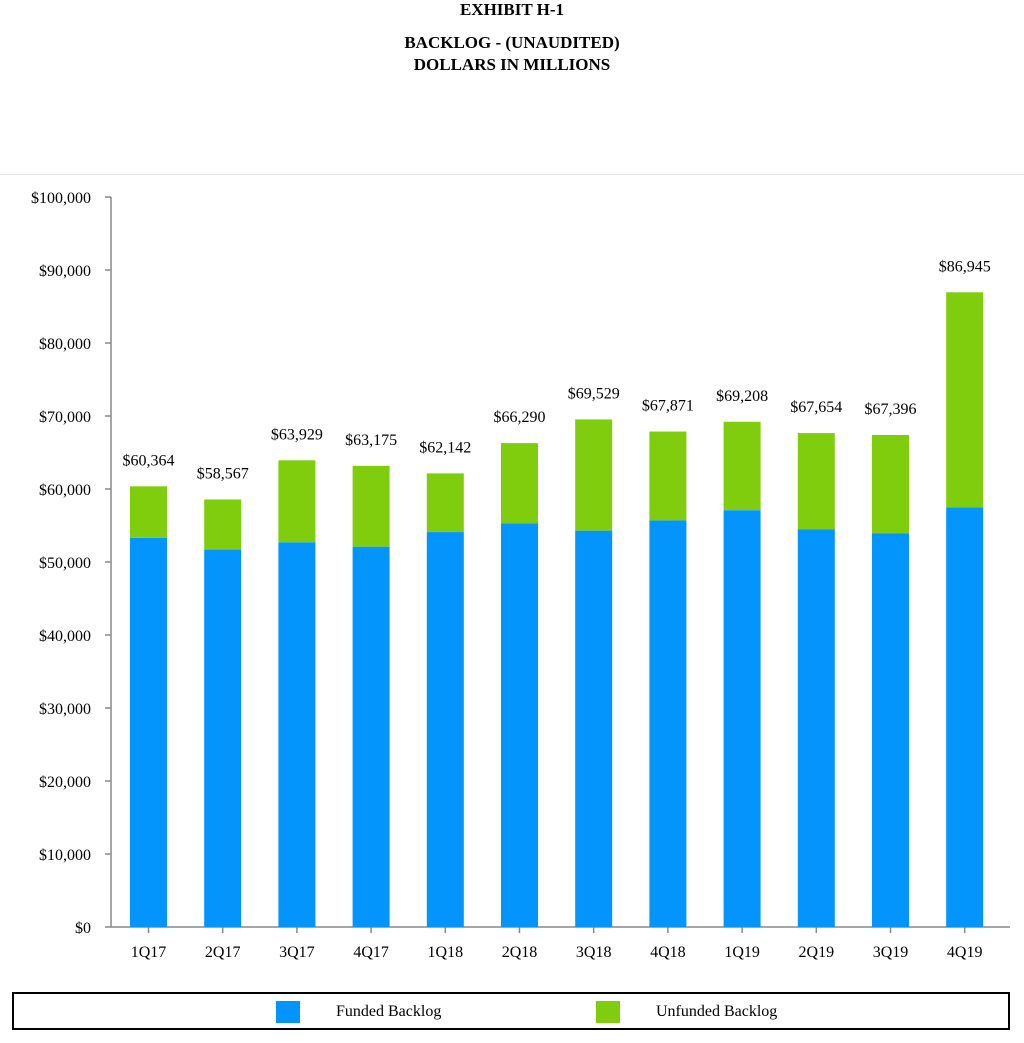 The width and height of the screenshot is (1024, 1043). I want to click on y-tick-label: $50,000, so click(65, 563).